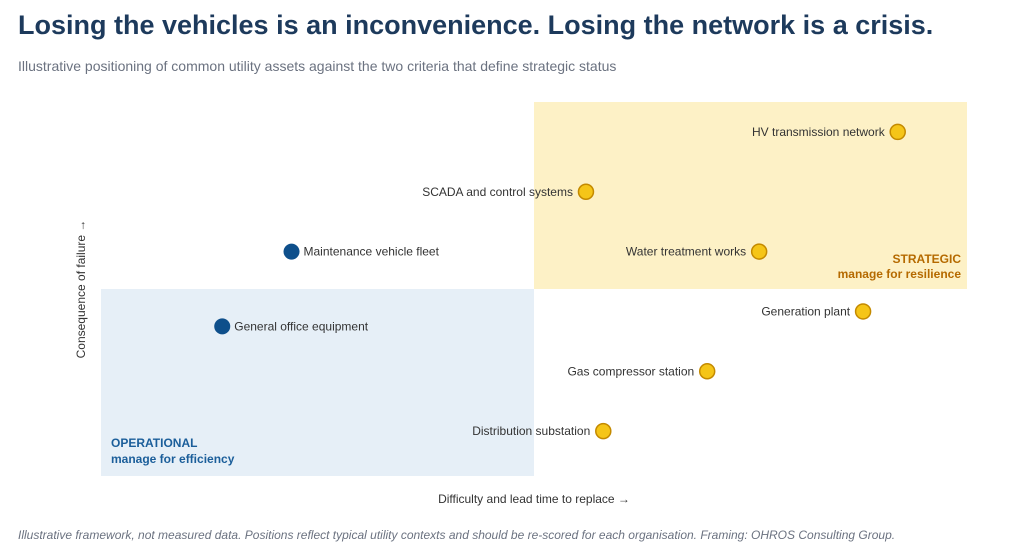 The image size is (1024, 551). I want to click on operational-quadrant-title: OPERATIONAL, so click(154, 443).